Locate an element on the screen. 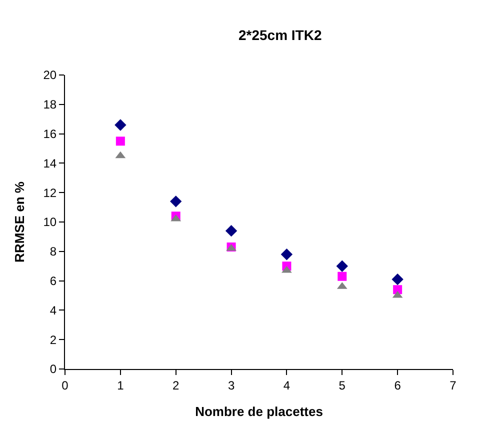 The width and height of the screenshot is (483, 429). y-tick-label: 8 is located at coordinates (53, 251).